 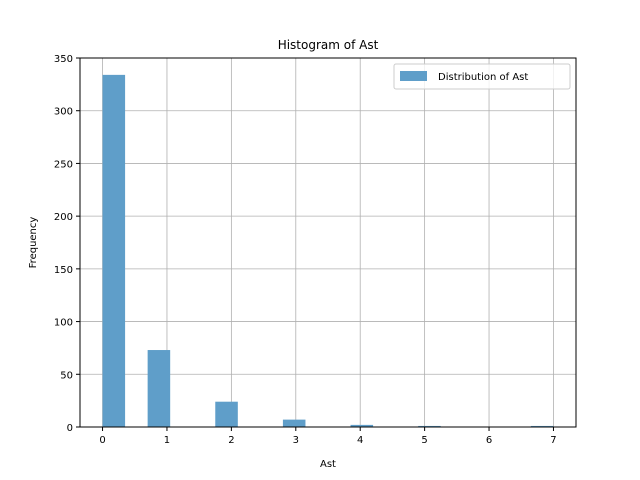 What do you see at coordinates (328, 464) in the screenshot?
I see `x-axis-label: Ast` at bounding box center [328, 464].